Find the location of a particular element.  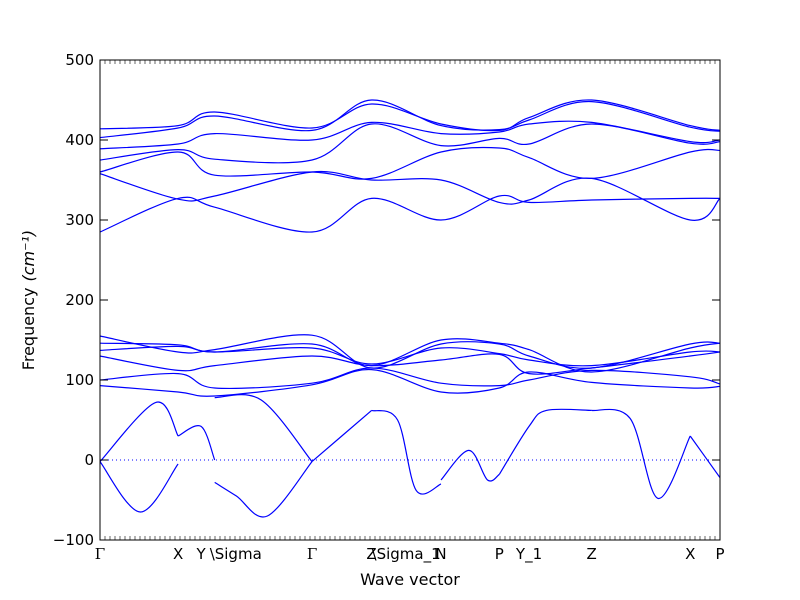

y-tick-label: 400 is located at coordinates (79, 140).